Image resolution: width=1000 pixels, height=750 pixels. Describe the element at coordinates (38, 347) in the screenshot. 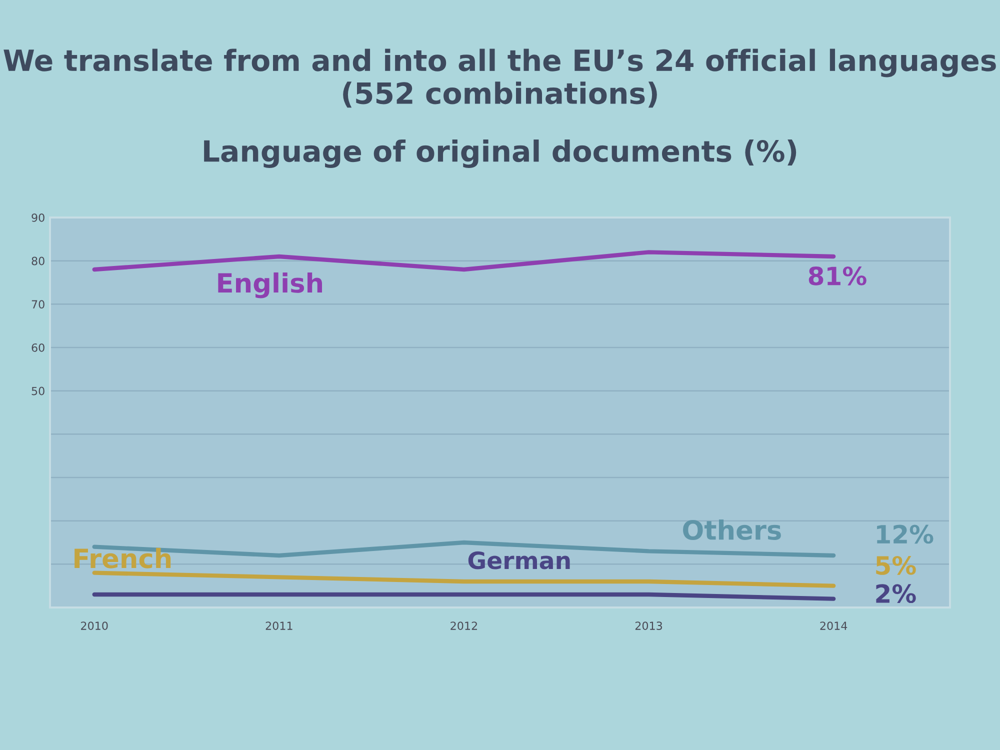

I see `y-tick-label: 60` at that location.